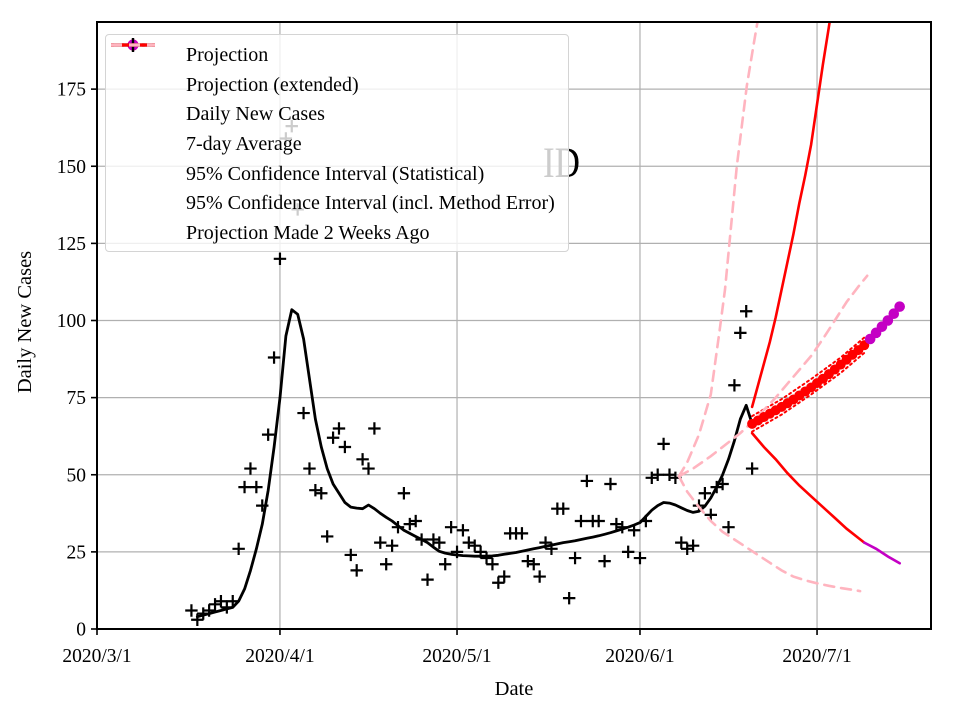 The width and height of the screenshot is (960, 720). I want to click on legend-label: Daily New Cases, so click(255, 114).